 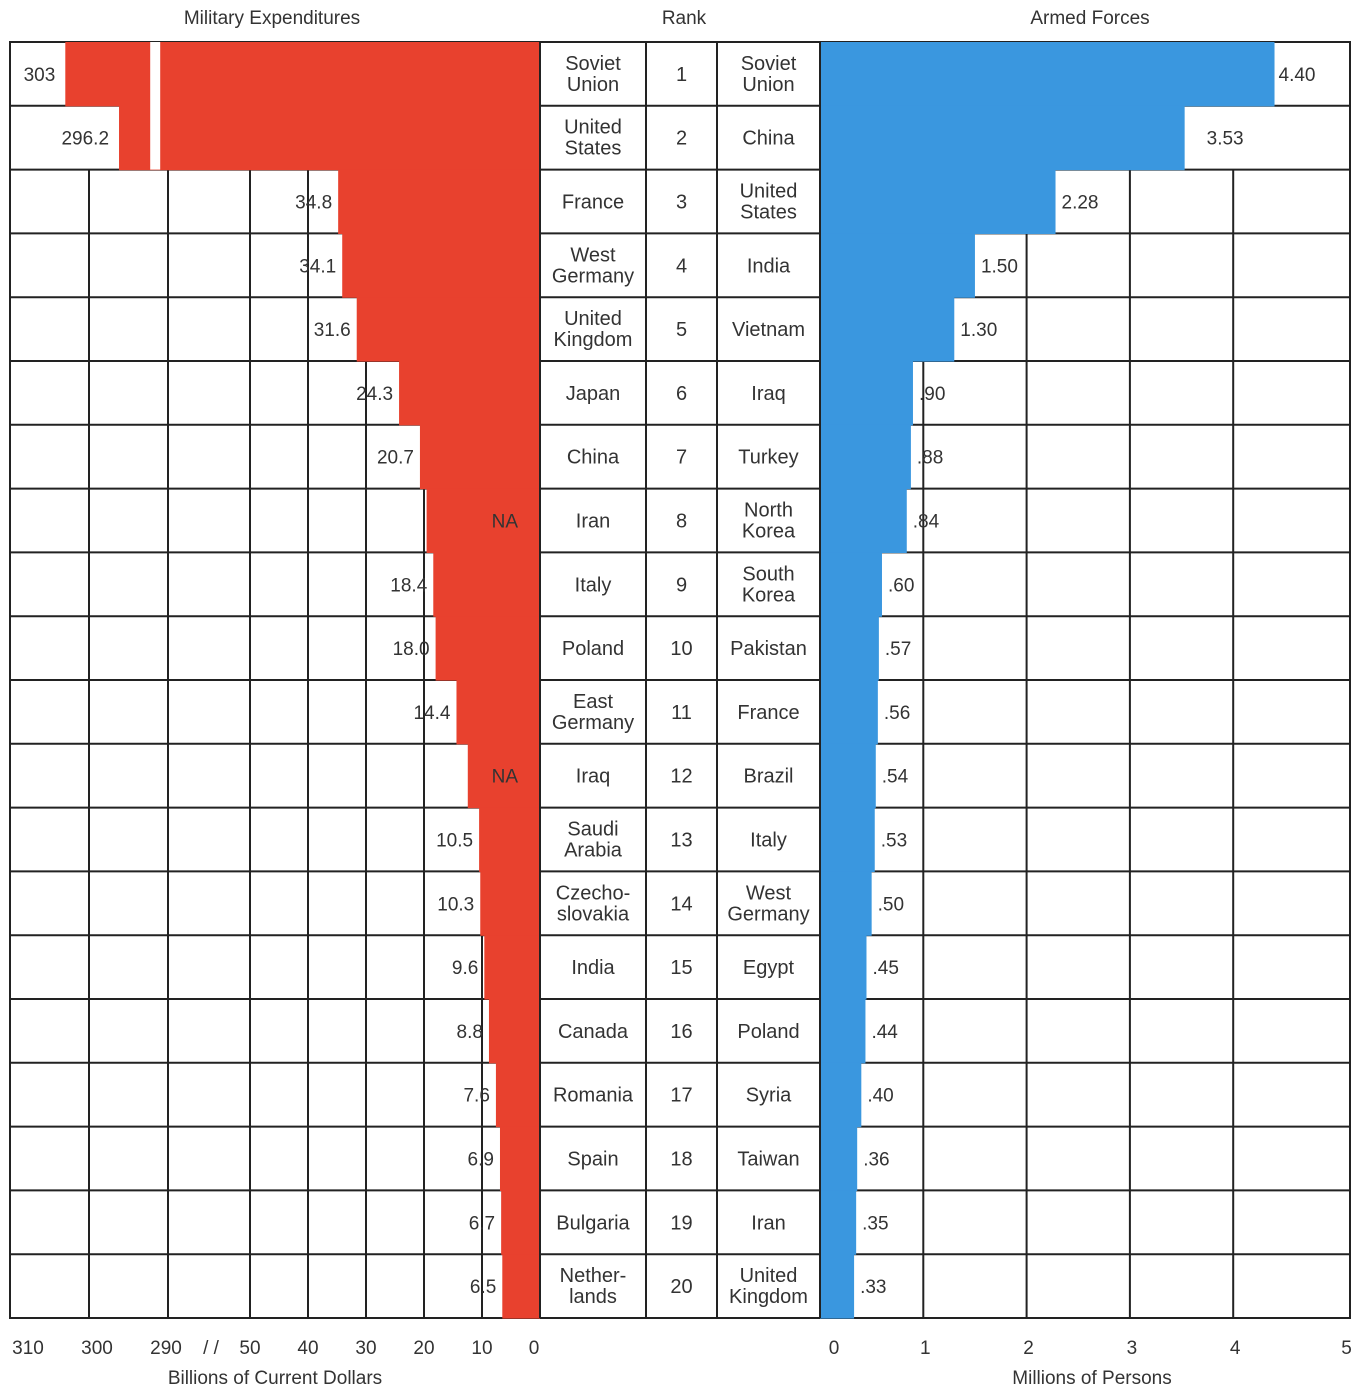 What do you see at coordinates (768, 841) in the screenshot?
I see `armed-forces-country-label: Italy` at bounding box center [768, 841].